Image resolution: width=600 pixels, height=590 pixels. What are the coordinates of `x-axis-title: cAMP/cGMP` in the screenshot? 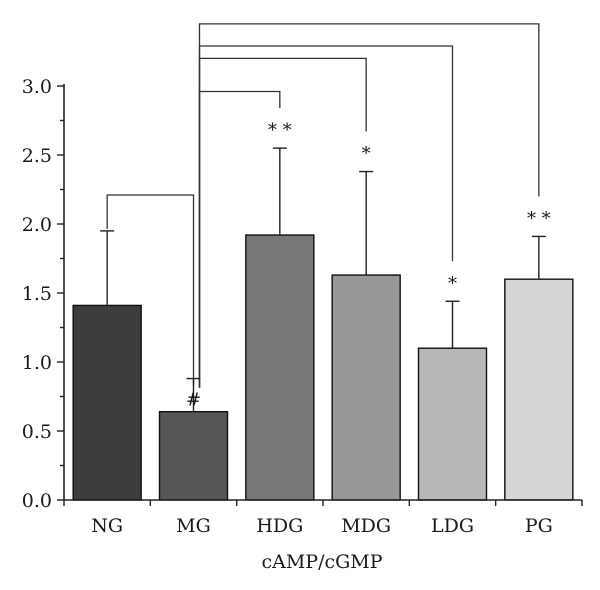 It's located at (321, 562).